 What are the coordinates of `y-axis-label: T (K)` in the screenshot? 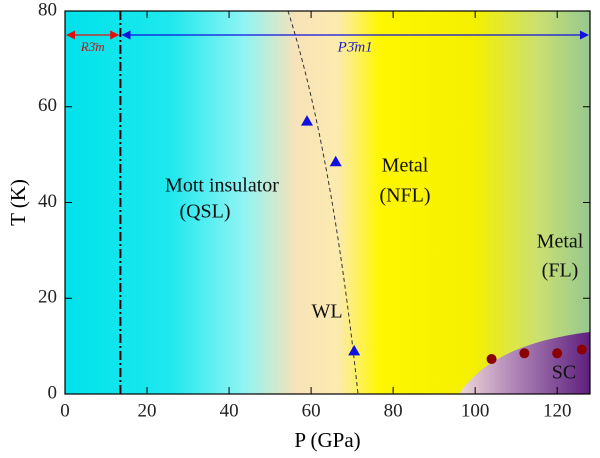 It's located at (18, 202).